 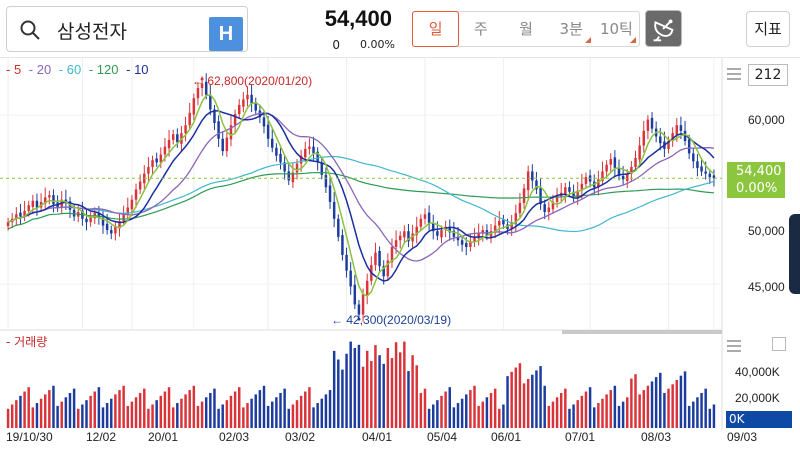 I want to click on y-tick-label: 45,000, so click(x=766, y=287).